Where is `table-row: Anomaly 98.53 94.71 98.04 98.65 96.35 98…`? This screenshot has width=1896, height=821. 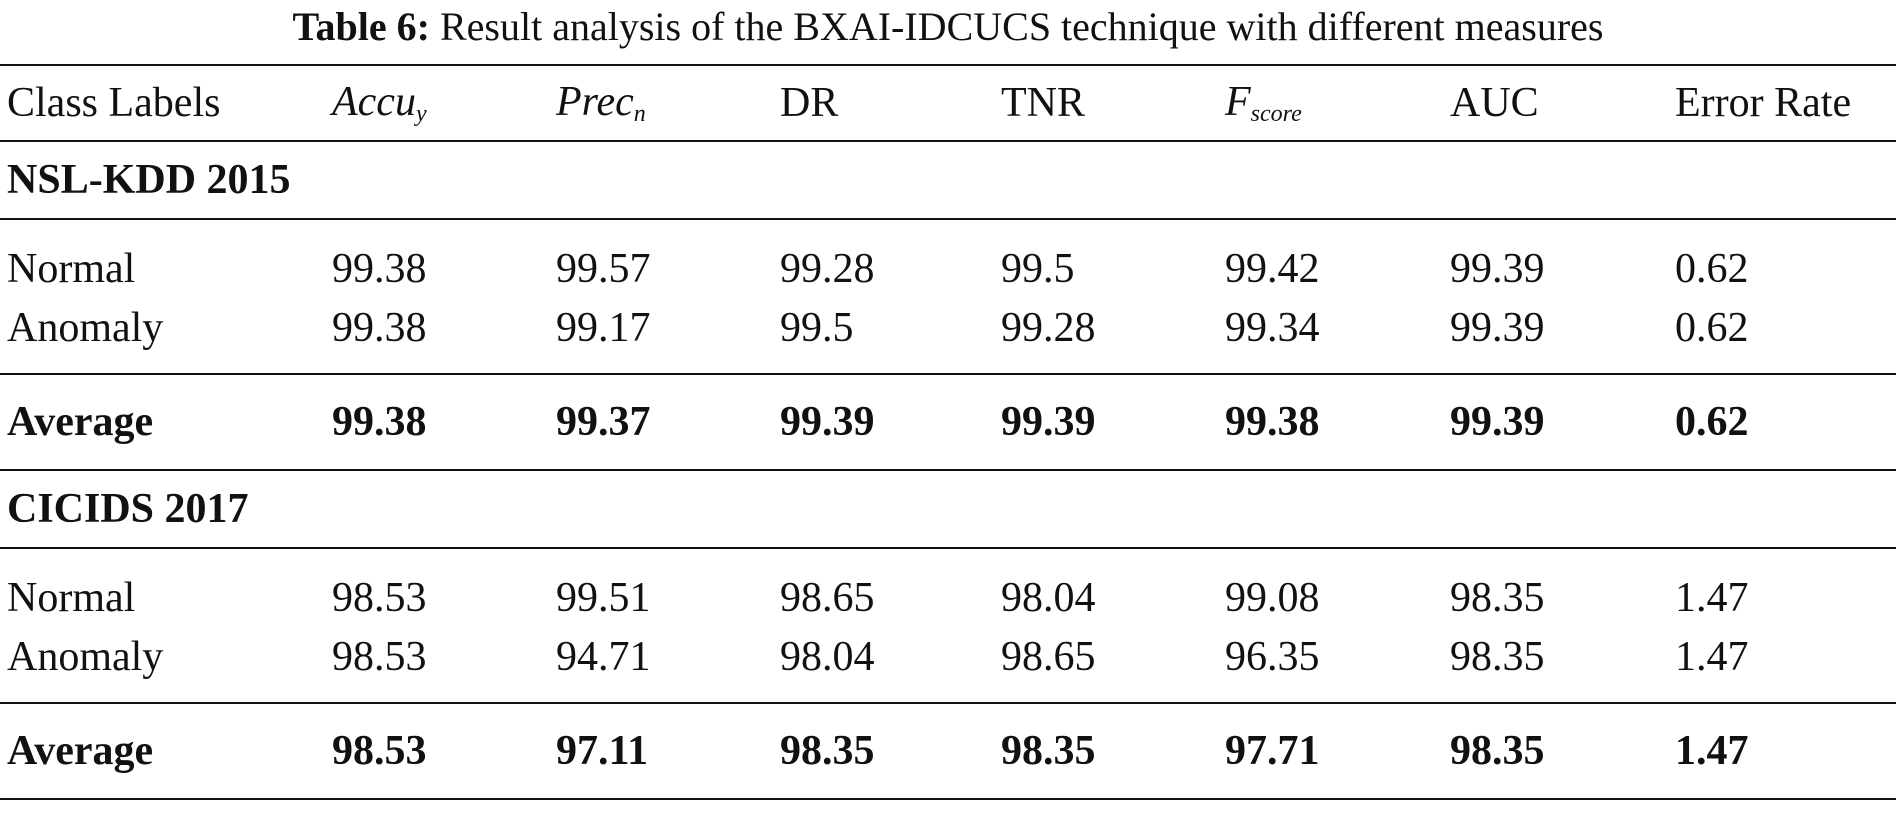 table-row: Anomaly 98.53 94.71 98.04 98.65 96.35 98… is located at coordinates (948, 656).